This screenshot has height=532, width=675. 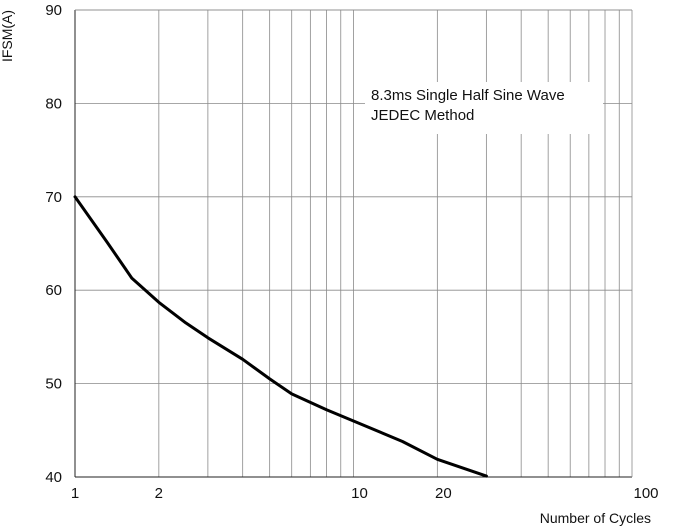 What do you see at coordinates (53, 10) in the screenshot?
I see `y-tick-label: 90` at bounding box center [53, 10].